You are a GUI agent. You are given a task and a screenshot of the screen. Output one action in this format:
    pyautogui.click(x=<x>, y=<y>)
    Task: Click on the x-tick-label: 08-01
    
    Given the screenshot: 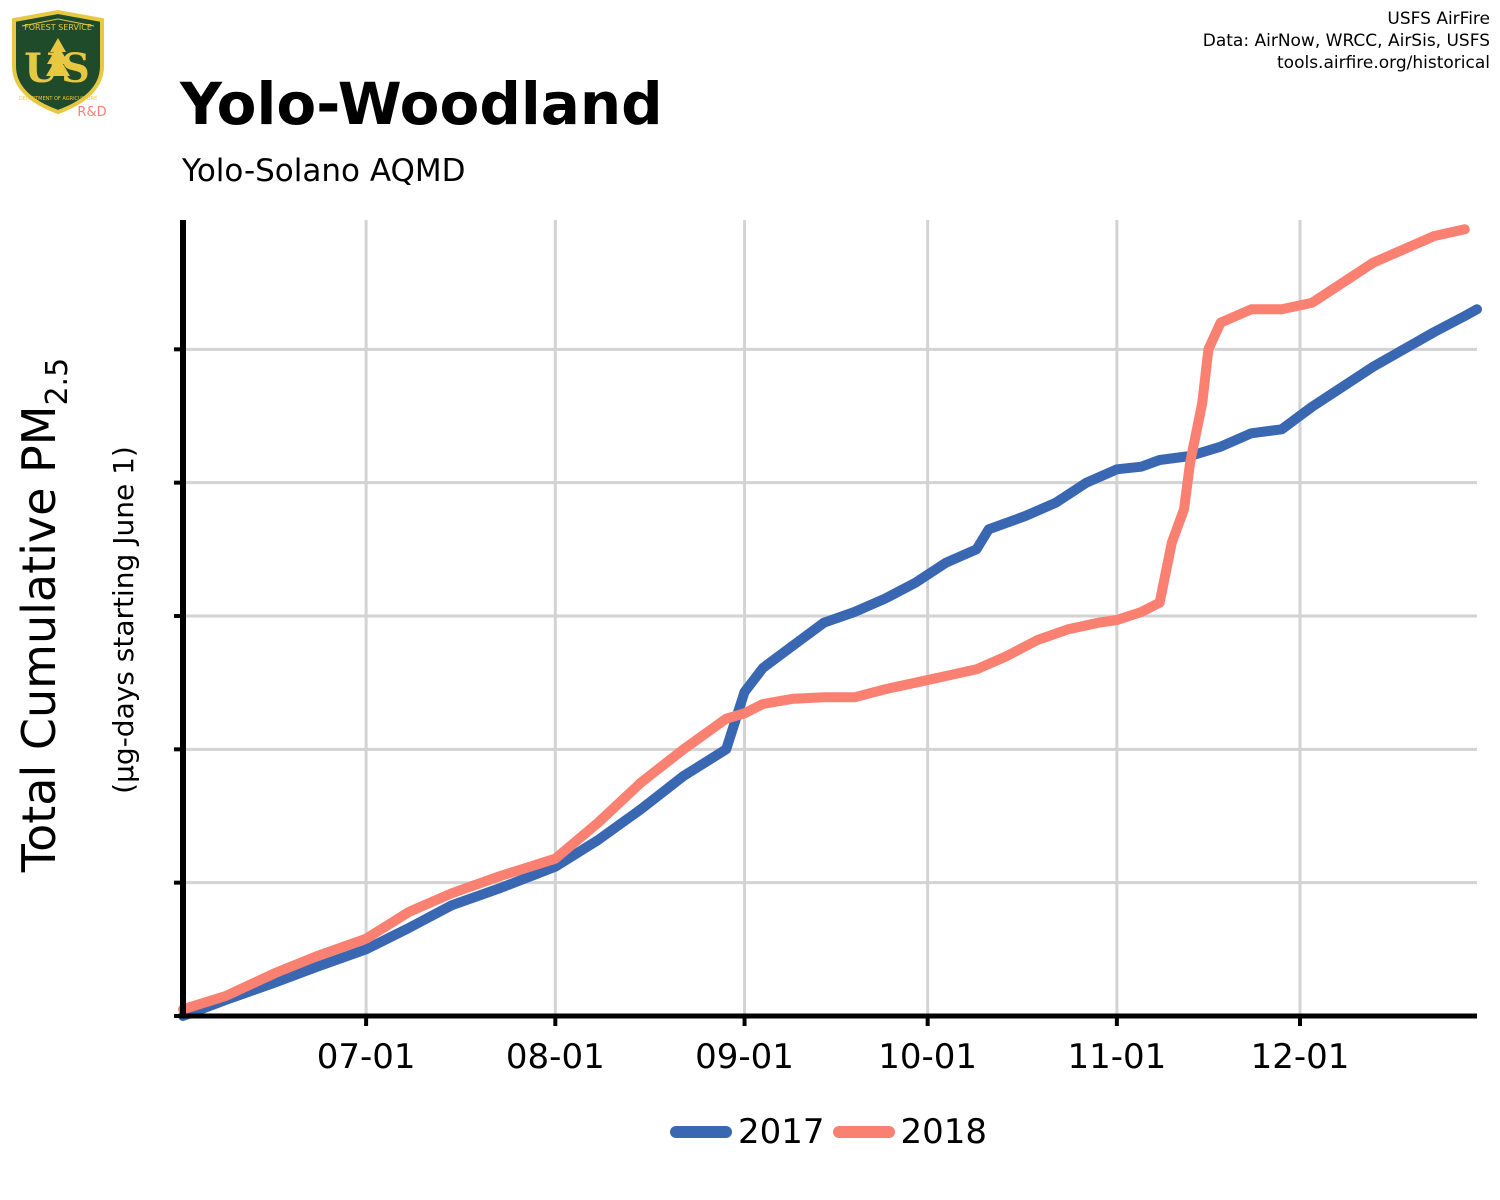 What is the action you would take?
    pyautogui.click(x=555, y=1057)
    